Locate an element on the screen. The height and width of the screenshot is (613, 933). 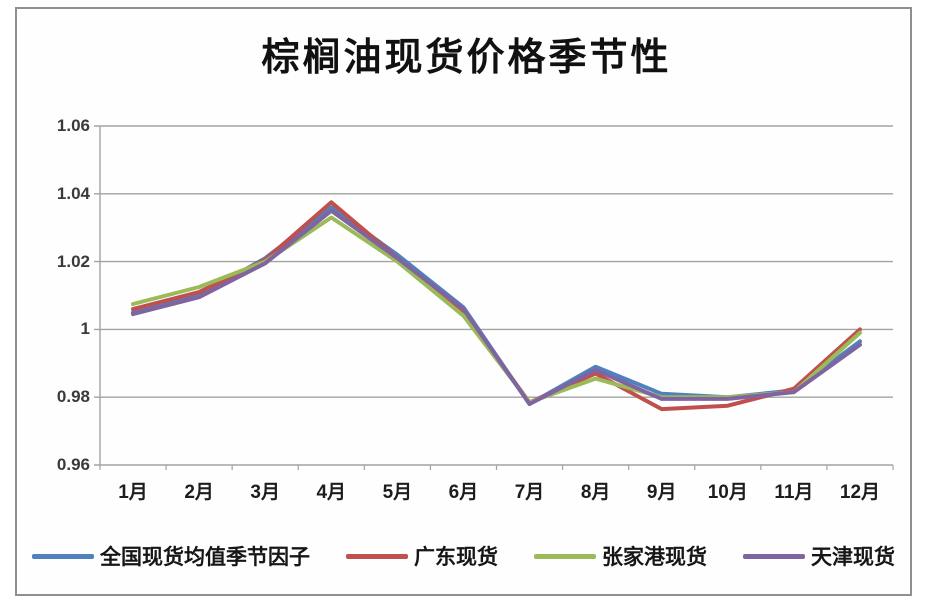
x-tick-label: 9月 is located at coordinates (661, 492).